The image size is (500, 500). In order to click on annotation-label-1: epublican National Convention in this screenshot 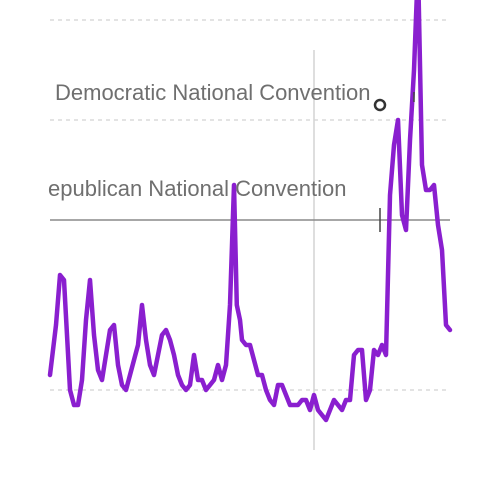, I will do `click(197, 188)`.